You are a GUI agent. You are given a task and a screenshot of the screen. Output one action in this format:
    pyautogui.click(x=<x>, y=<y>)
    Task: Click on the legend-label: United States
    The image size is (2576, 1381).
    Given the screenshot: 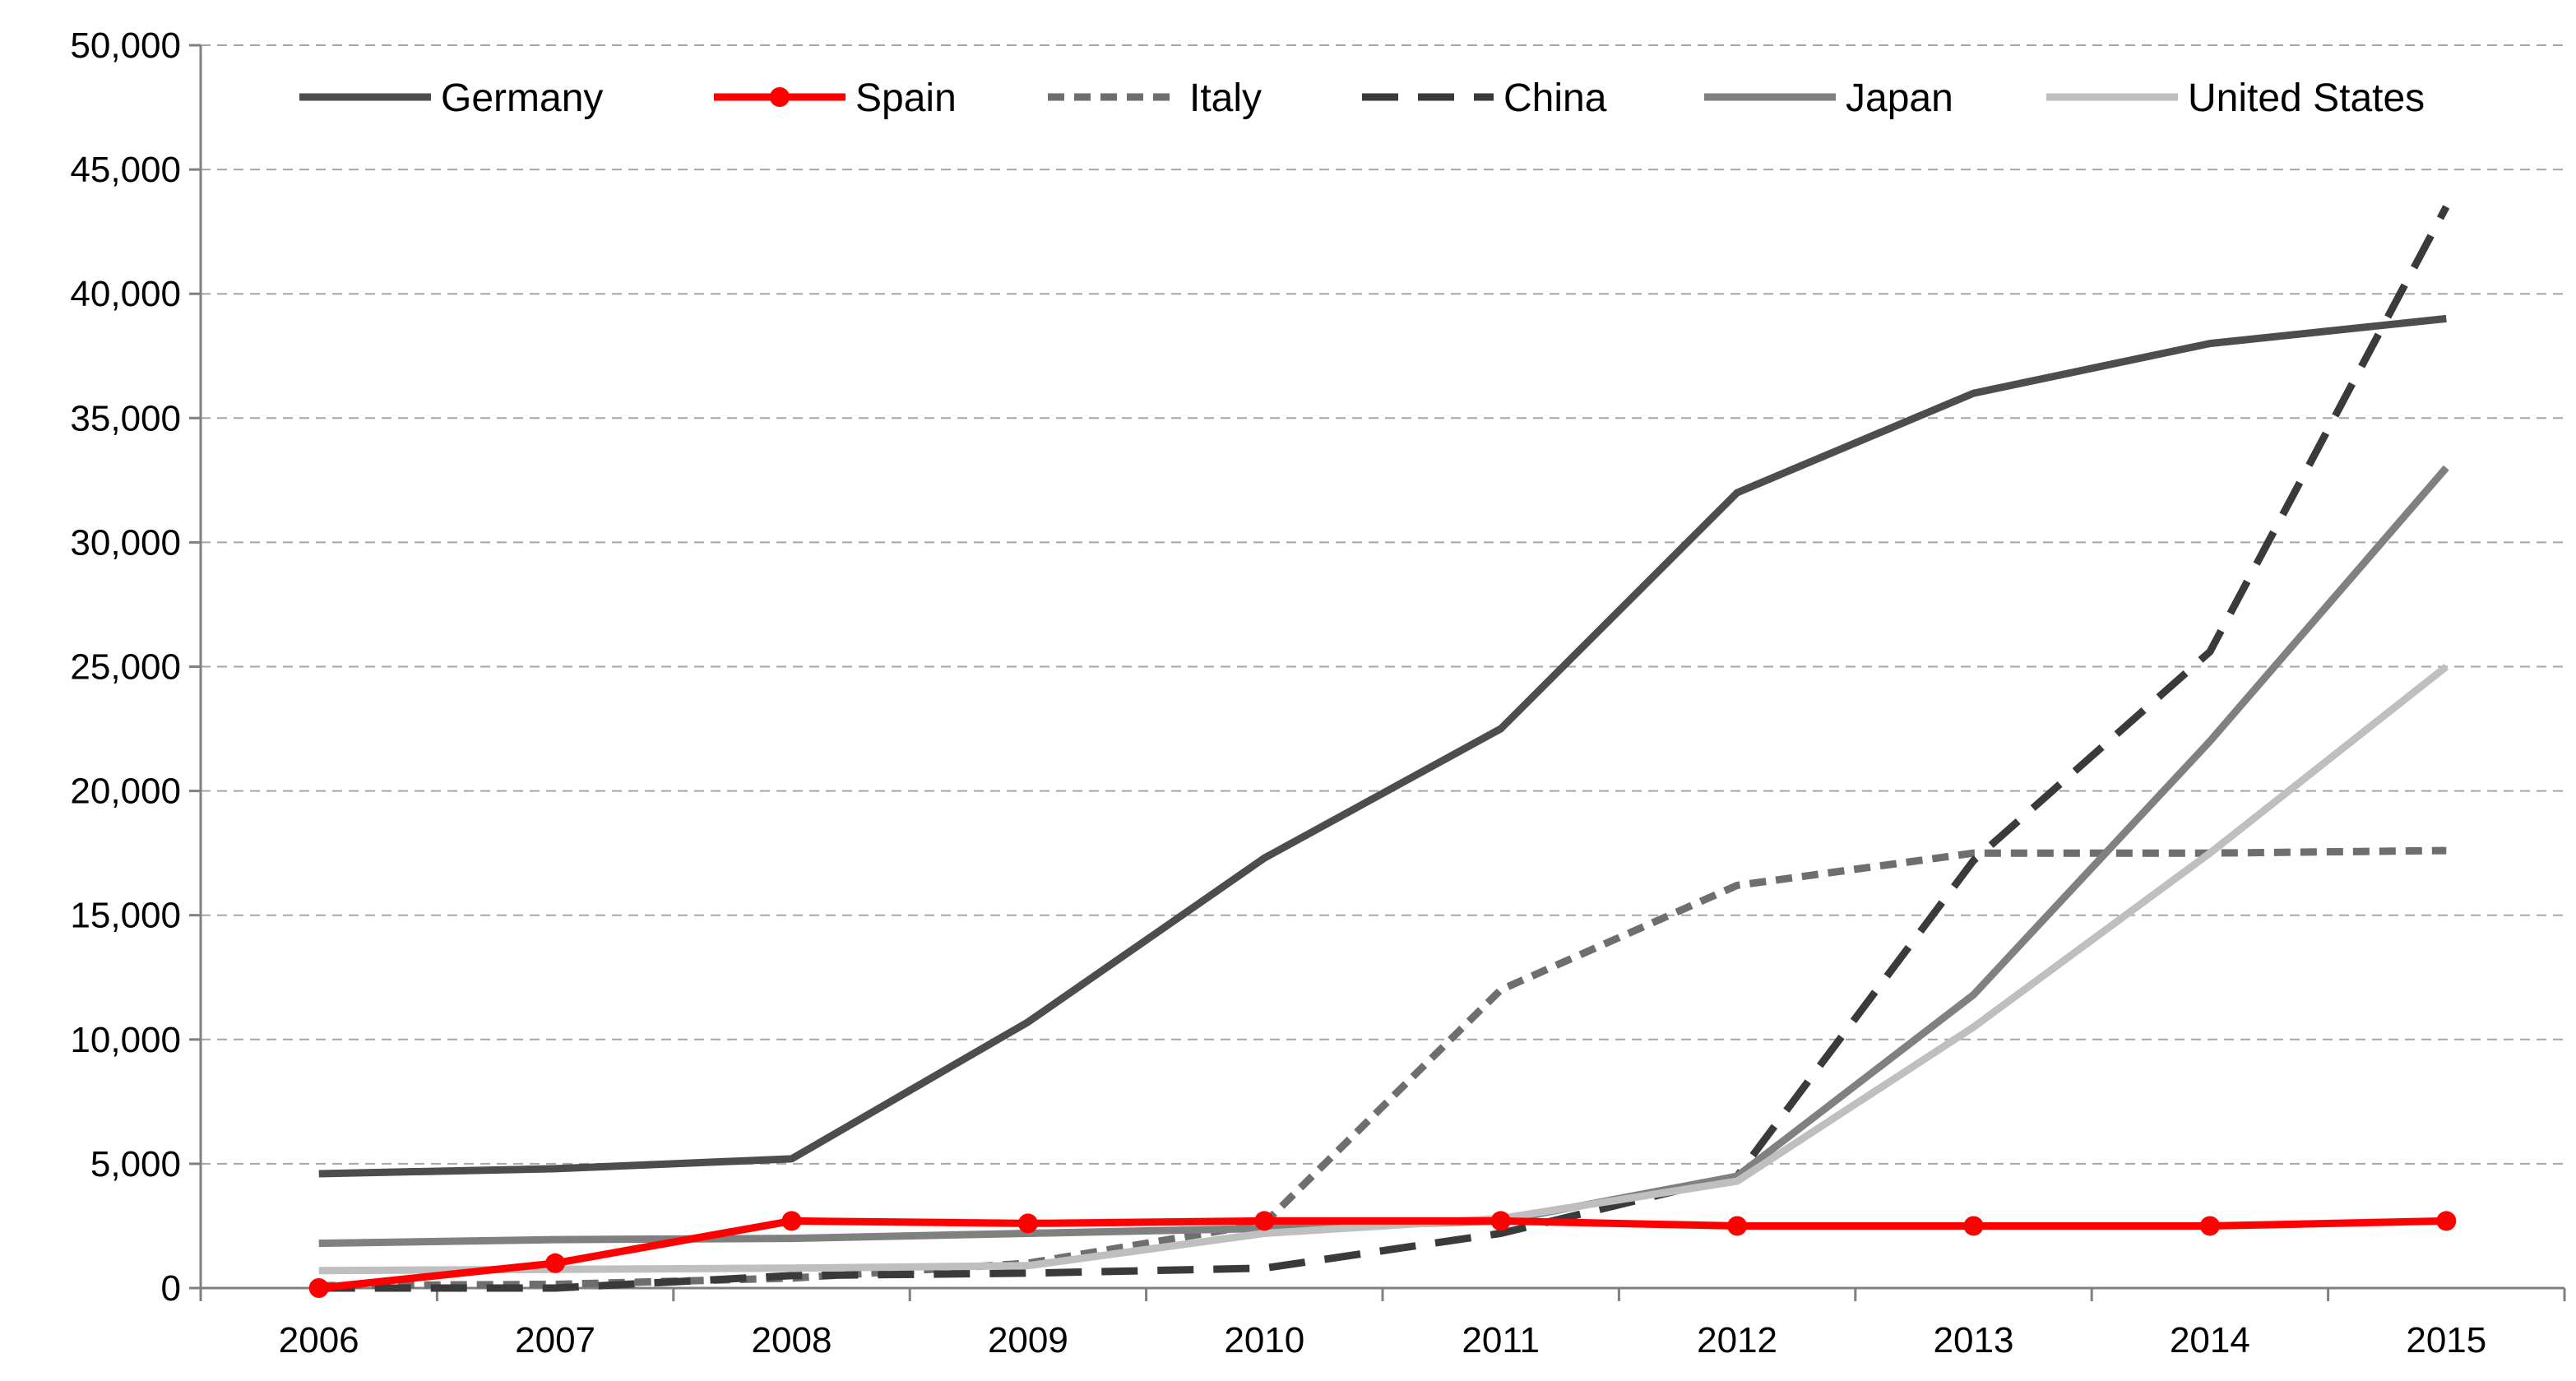 What is the action you would take?
    pyautogui.click(x=2306, y=98)
    